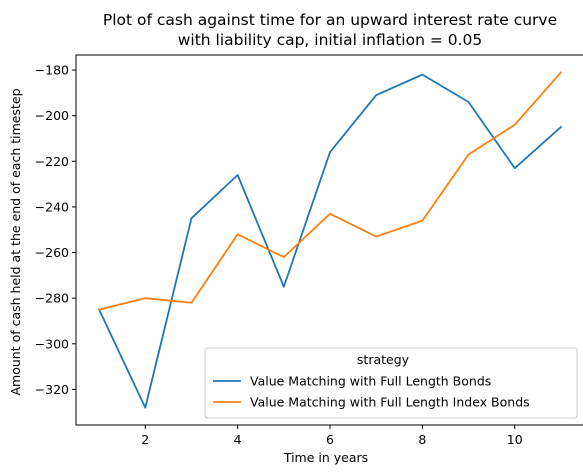  What do you see at coordinates (55, 230) in the screenshot?
I see `y-axis: −320 −300 −280 −260 −240 −220 −200 −180` at bounding box center [55, 230].